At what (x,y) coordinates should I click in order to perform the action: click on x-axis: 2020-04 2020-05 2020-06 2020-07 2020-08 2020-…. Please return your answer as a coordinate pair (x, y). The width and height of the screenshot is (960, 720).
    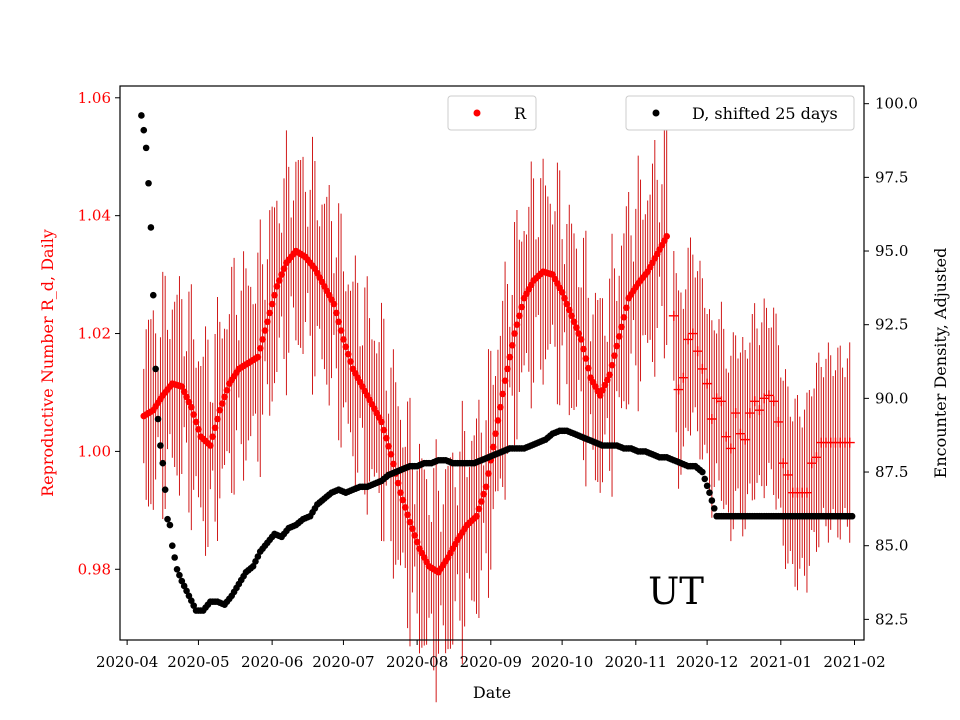
    Looking at the image, I should click on (491, 655).